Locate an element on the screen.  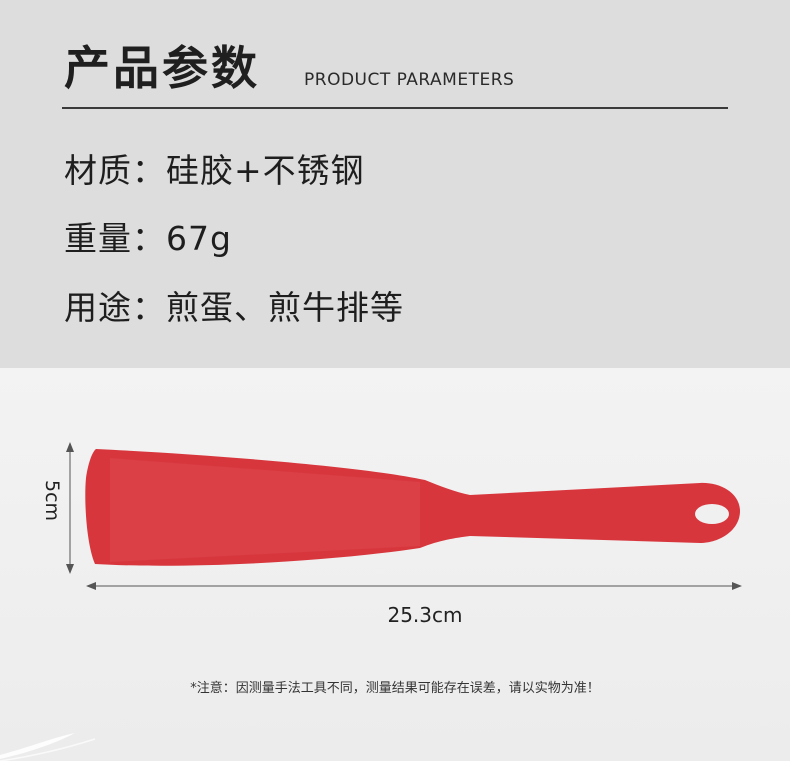
measurement-note: *注意：因测量手法工具不同，测量结果可能存在误差，请以实物为准！ is located at coordinates (395, 688).